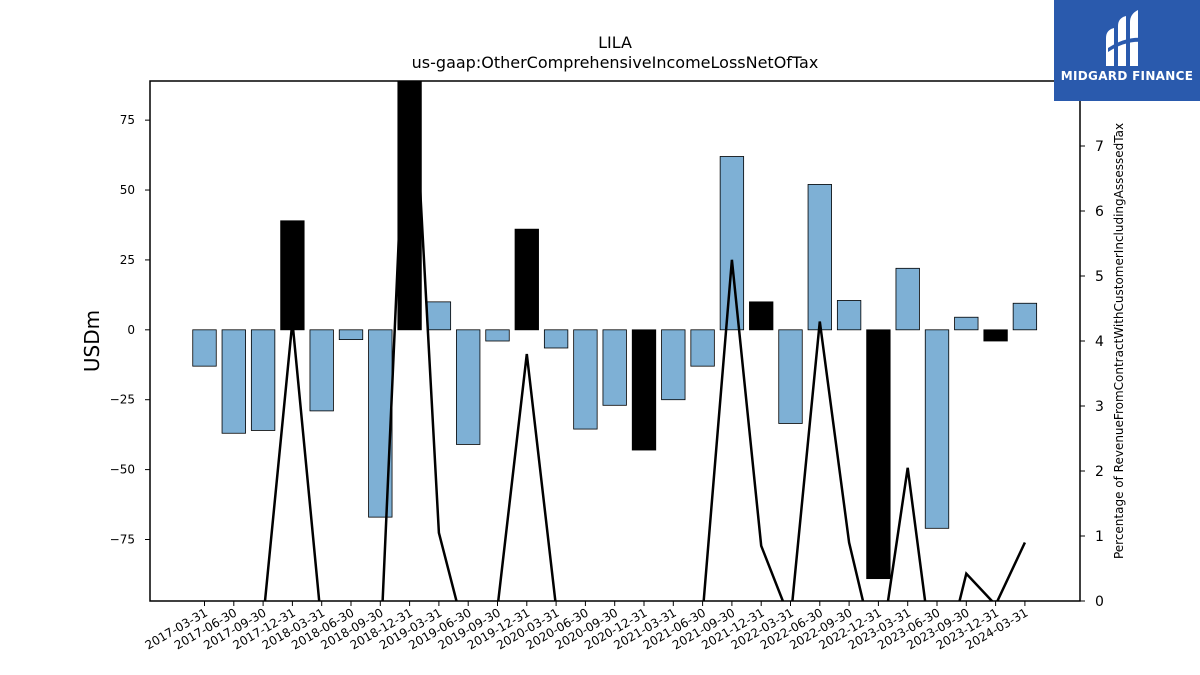 This screenshot has width=1200, height=675. I want to click on y-tick-label: 25, so click(127, 260).